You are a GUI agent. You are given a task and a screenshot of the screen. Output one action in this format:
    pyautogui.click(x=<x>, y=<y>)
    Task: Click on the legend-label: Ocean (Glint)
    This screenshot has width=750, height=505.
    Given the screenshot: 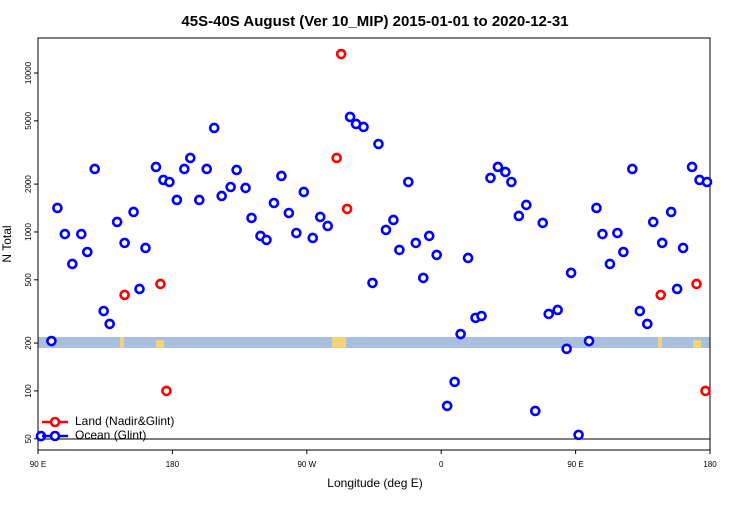 What is the action you would take?
    pyautogui.click(x=110, y=435)
    